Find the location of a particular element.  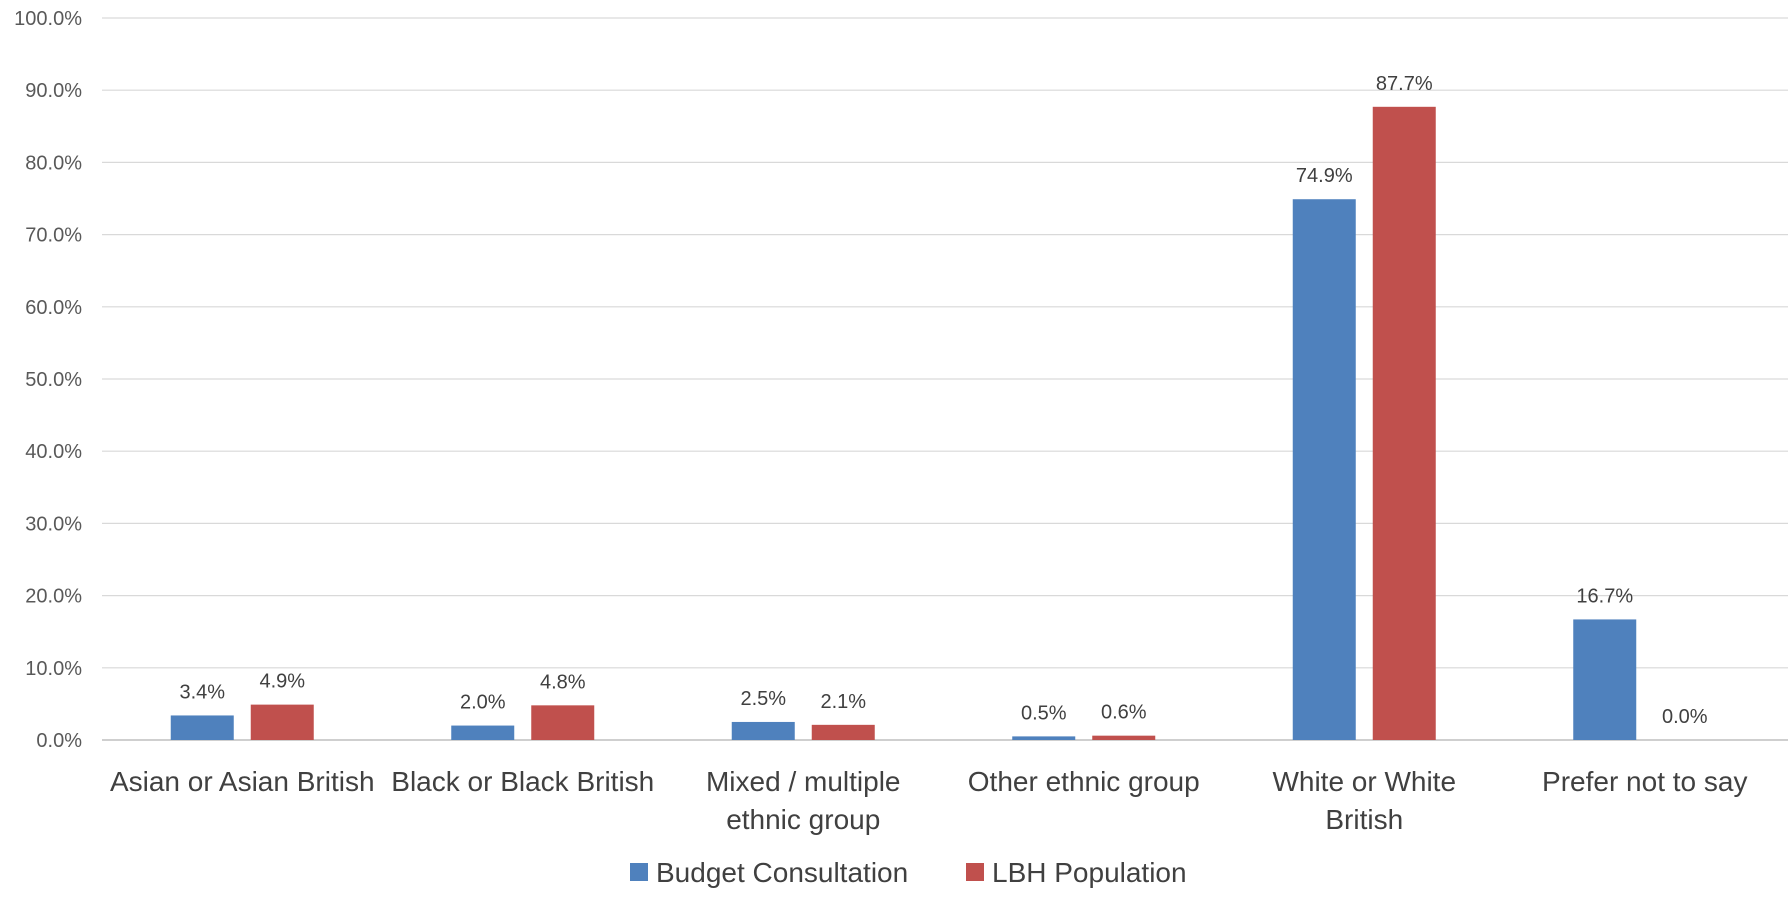

data-label: 0.0% is located at coordinates (1685, 717).